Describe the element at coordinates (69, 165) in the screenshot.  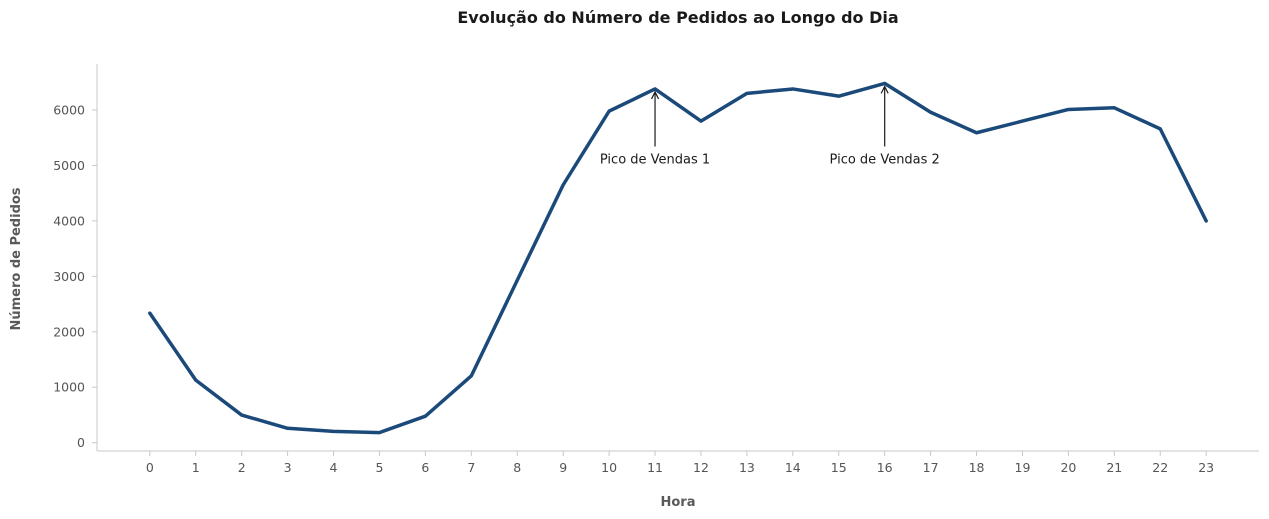
I see `y-tick-label: 5000` at that location.